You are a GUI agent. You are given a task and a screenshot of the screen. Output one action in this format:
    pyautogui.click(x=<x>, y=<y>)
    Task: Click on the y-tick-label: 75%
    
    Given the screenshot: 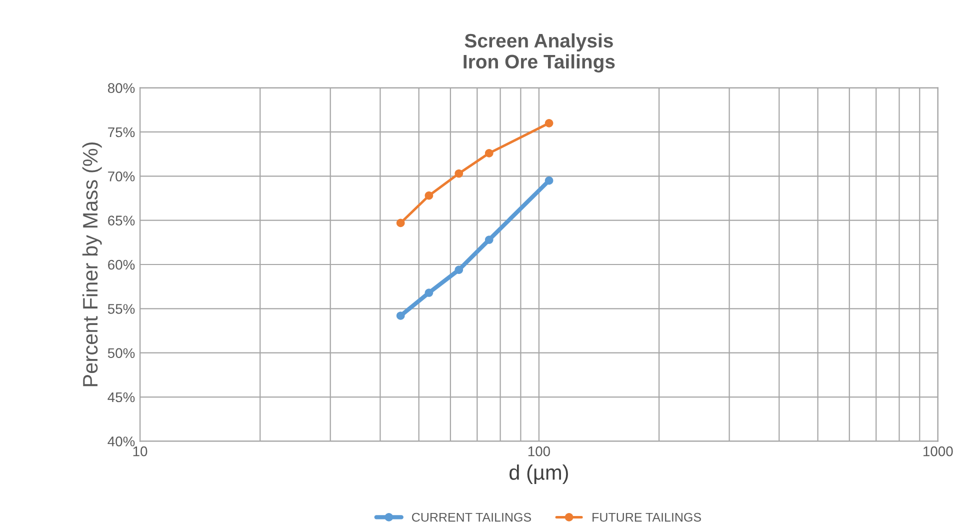 What is the action you would take?
    pyautogui.click(x=121, y=132)
    